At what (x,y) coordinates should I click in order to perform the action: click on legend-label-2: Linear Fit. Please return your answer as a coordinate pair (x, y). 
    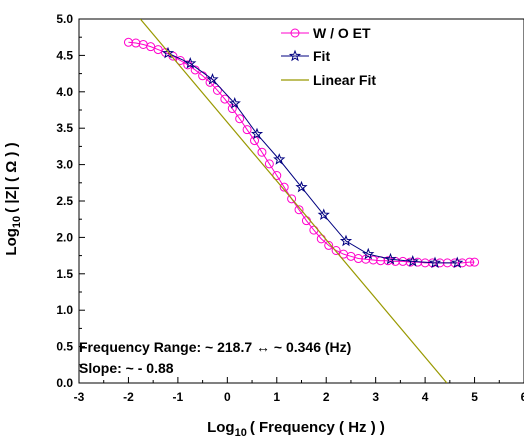
    Looking at the image, I should click on (344, 80).